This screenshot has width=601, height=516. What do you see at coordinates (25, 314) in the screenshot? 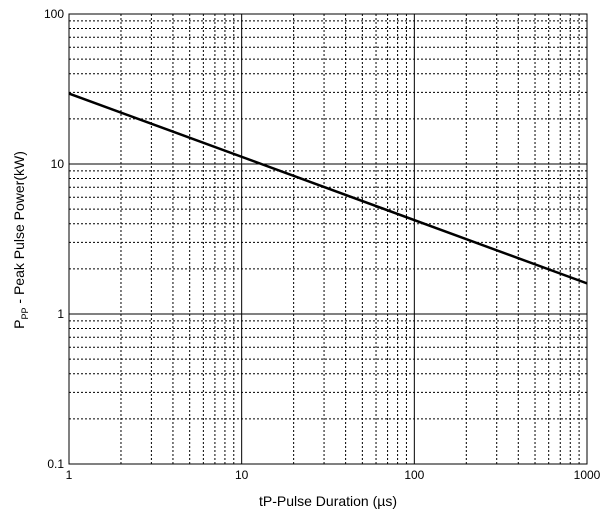
I see `y-axis-label-sub: PP` at bounding box center [25, 314].